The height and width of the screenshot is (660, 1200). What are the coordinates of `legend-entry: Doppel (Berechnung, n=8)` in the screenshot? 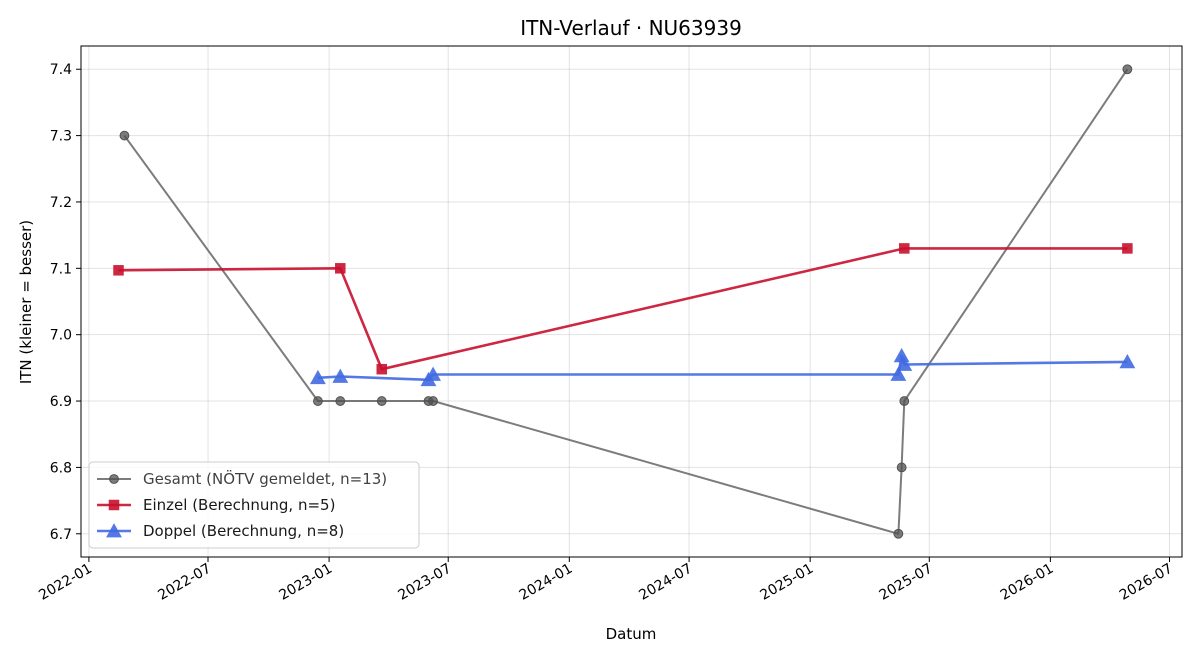 It's located at (220, 531).